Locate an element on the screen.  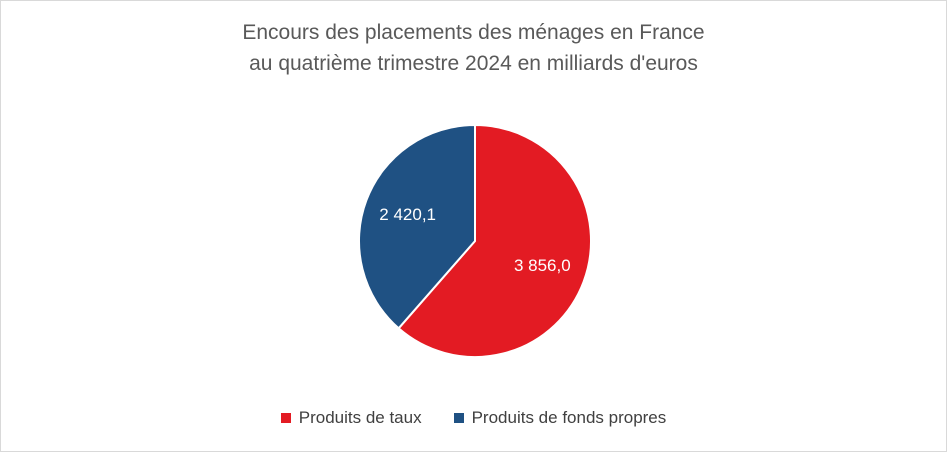
pie-slice-produits-de-fonds-propres is located at coordinates (417, 226).